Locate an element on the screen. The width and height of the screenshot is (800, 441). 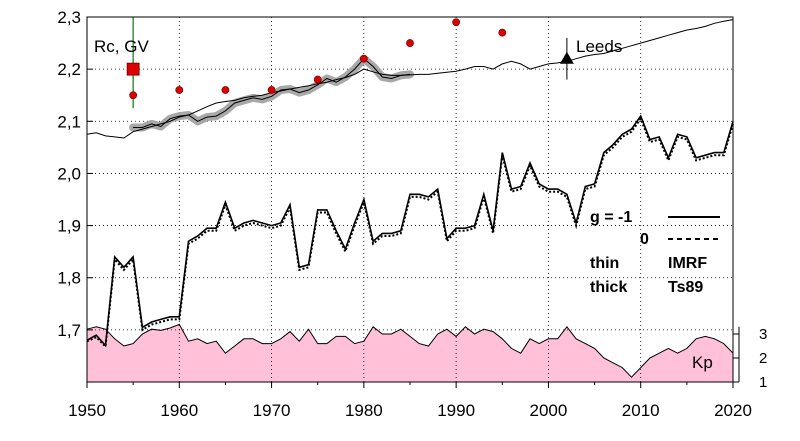
x-tick-label: 2010 is located at coordinates (641, 410).